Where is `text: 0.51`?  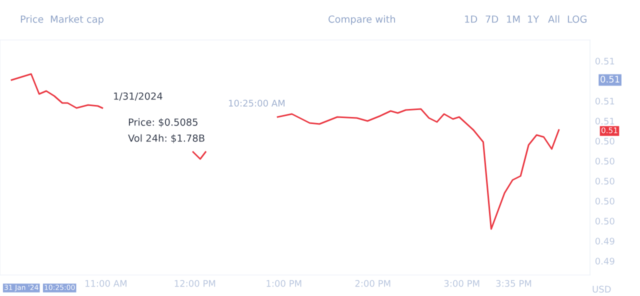
text: 0.51 is located at coordinates (610, 79).